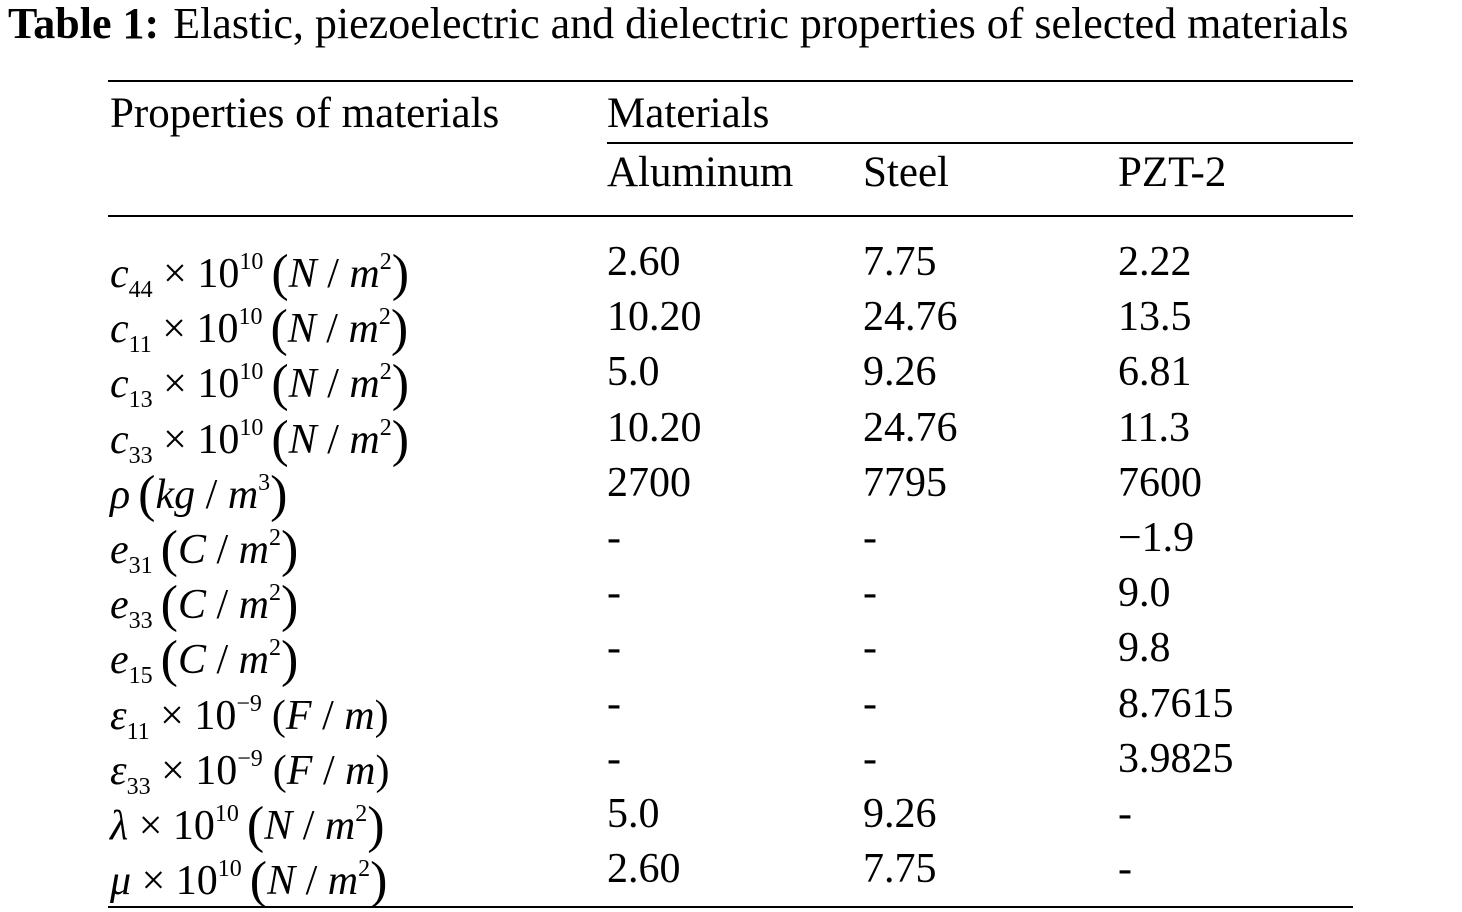 The height and width of the screenshot is (912, 1462). What do you see at coordinates (730, 907) in the screenshot?
I see `bottom-rule` at bounding box center [730, 907].